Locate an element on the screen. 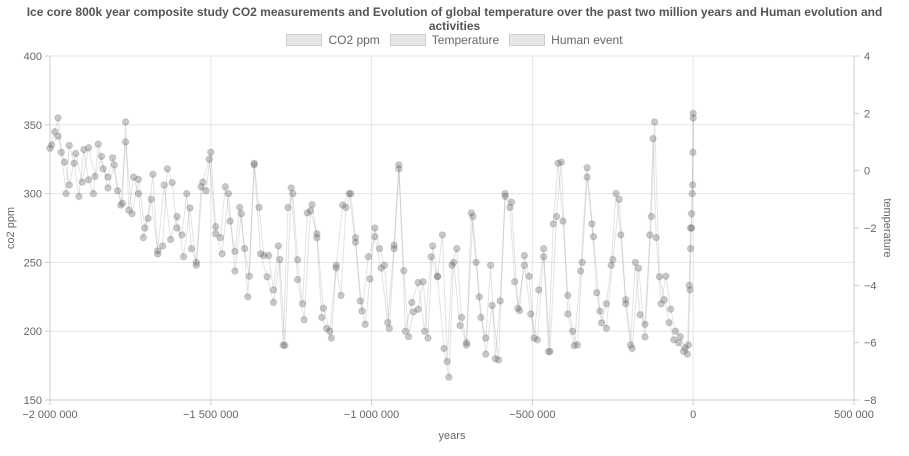  legend-item-human-event: Human event is located at coordinates (566, 40).